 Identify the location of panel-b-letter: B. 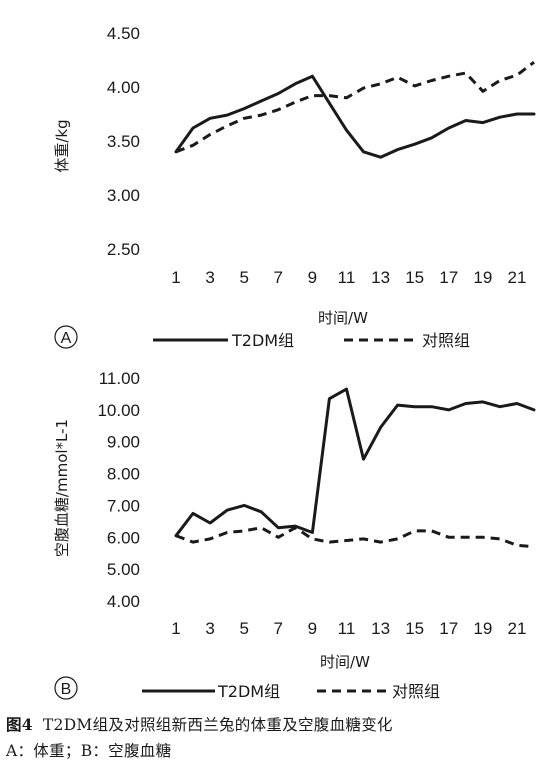
(66, 689).